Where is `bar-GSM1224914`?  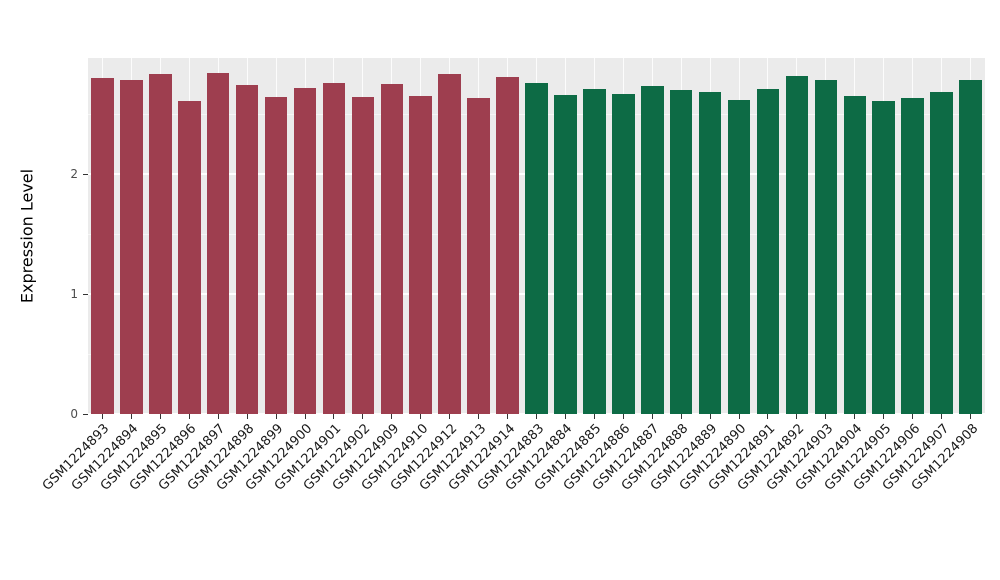 bar-GSM1224914 is located at coordinates (507, 245).